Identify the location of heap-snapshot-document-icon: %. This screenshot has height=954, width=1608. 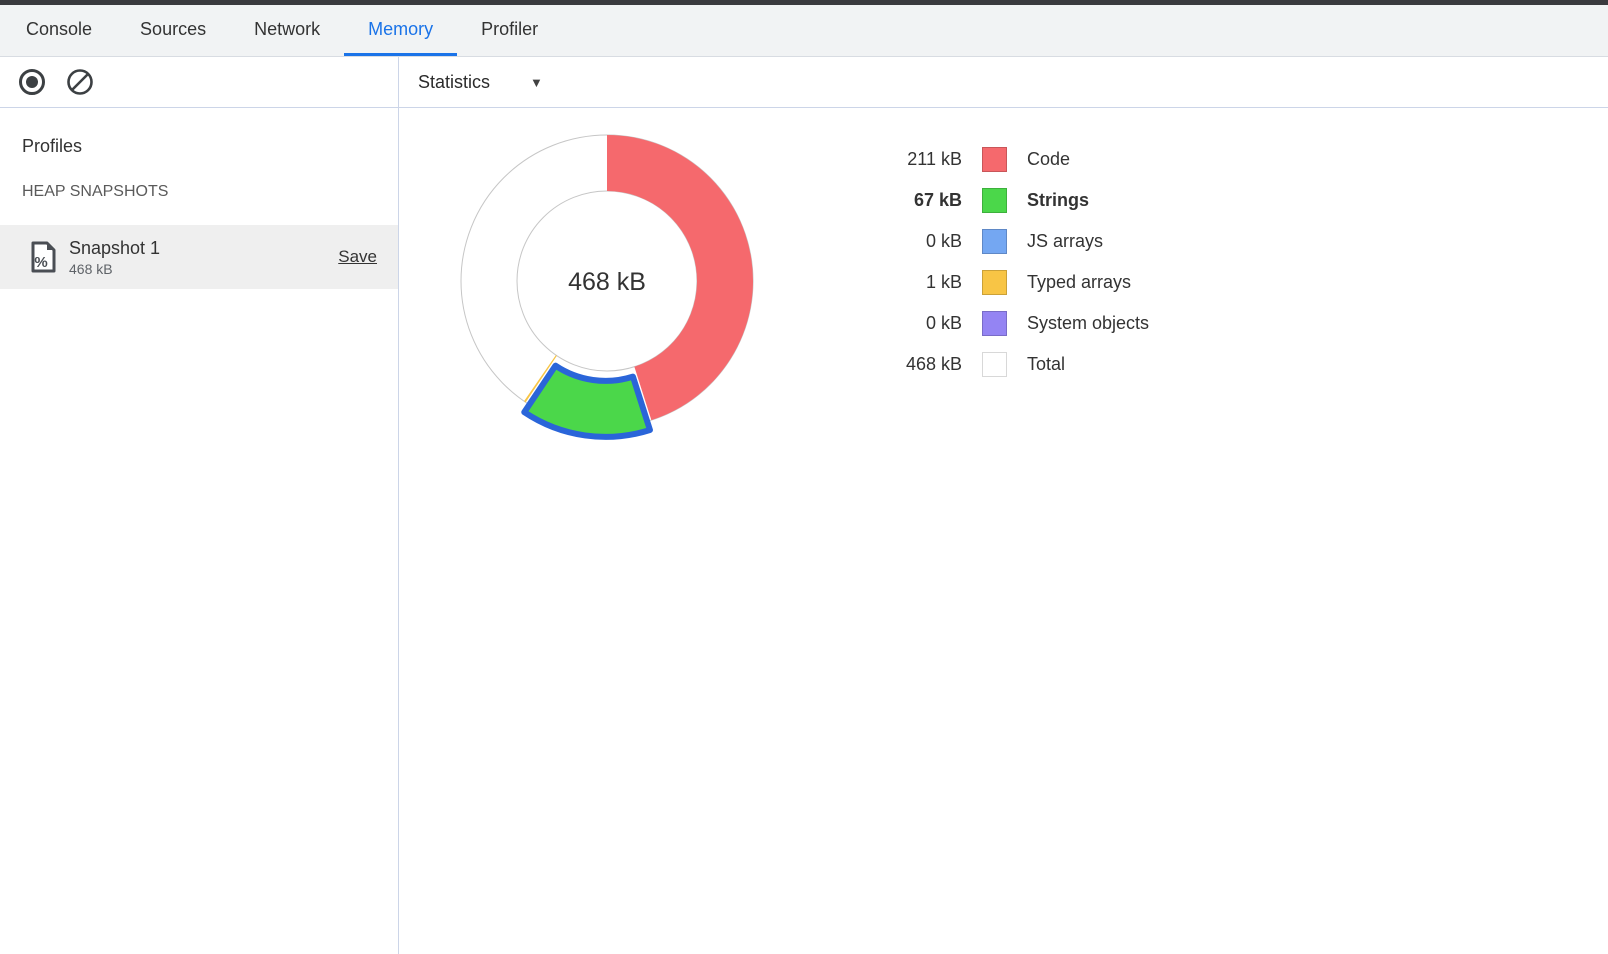
(43, 257).